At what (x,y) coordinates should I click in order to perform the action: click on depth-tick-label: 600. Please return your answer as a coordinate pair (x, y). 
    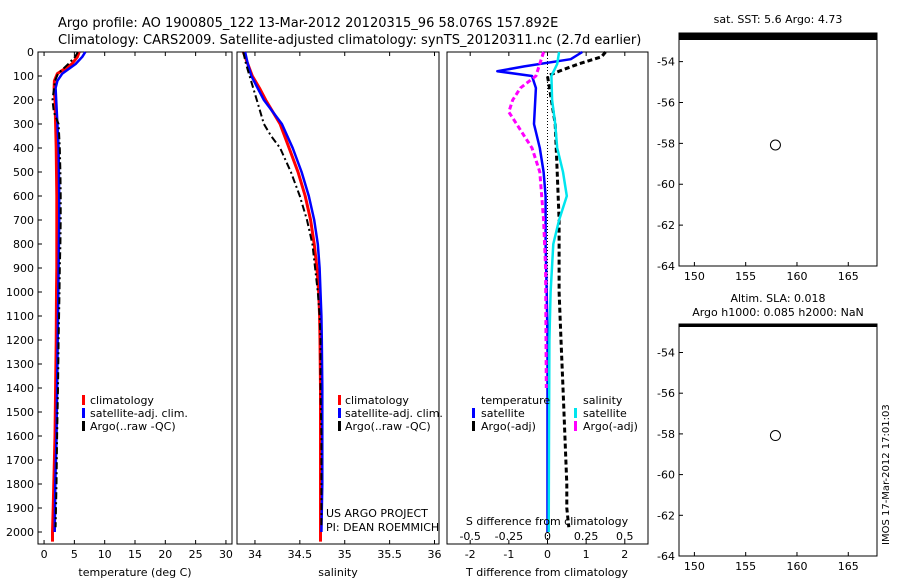
    Looking at the image, I should click on (23, 196).